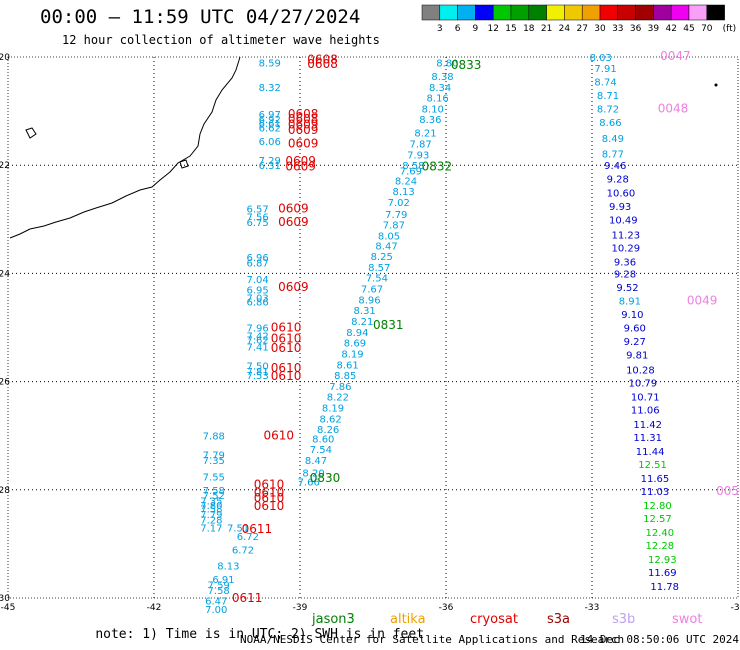 Image resolution: width=740 pixels, height=650 pixels. What do you see at coordinates (5, 599) in the screenshot?
I see `lat-tick-label: -30` at bounding box center [5, 599].